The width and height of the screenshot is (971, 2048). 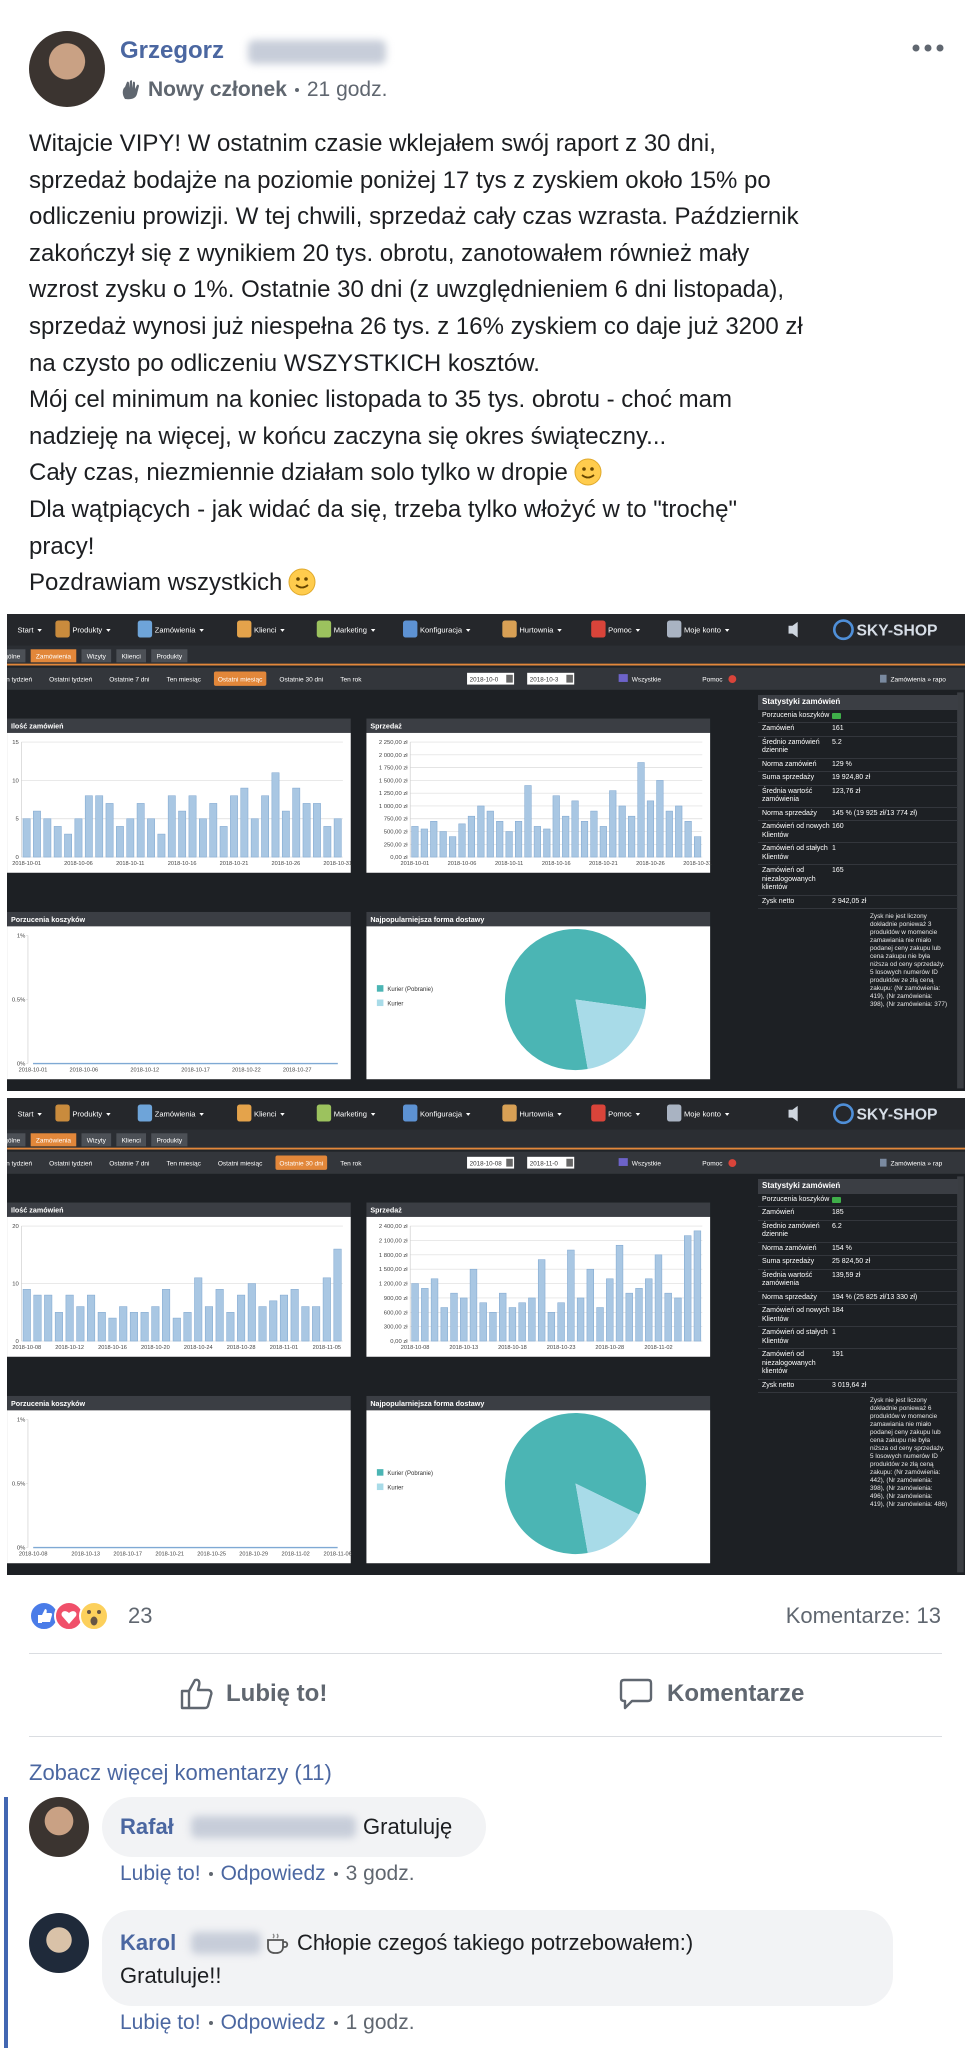 What do you see at coordinates (15, 743) in the screenshot?
I see `y-tick-label: 15` at bounding box center [15, 743].